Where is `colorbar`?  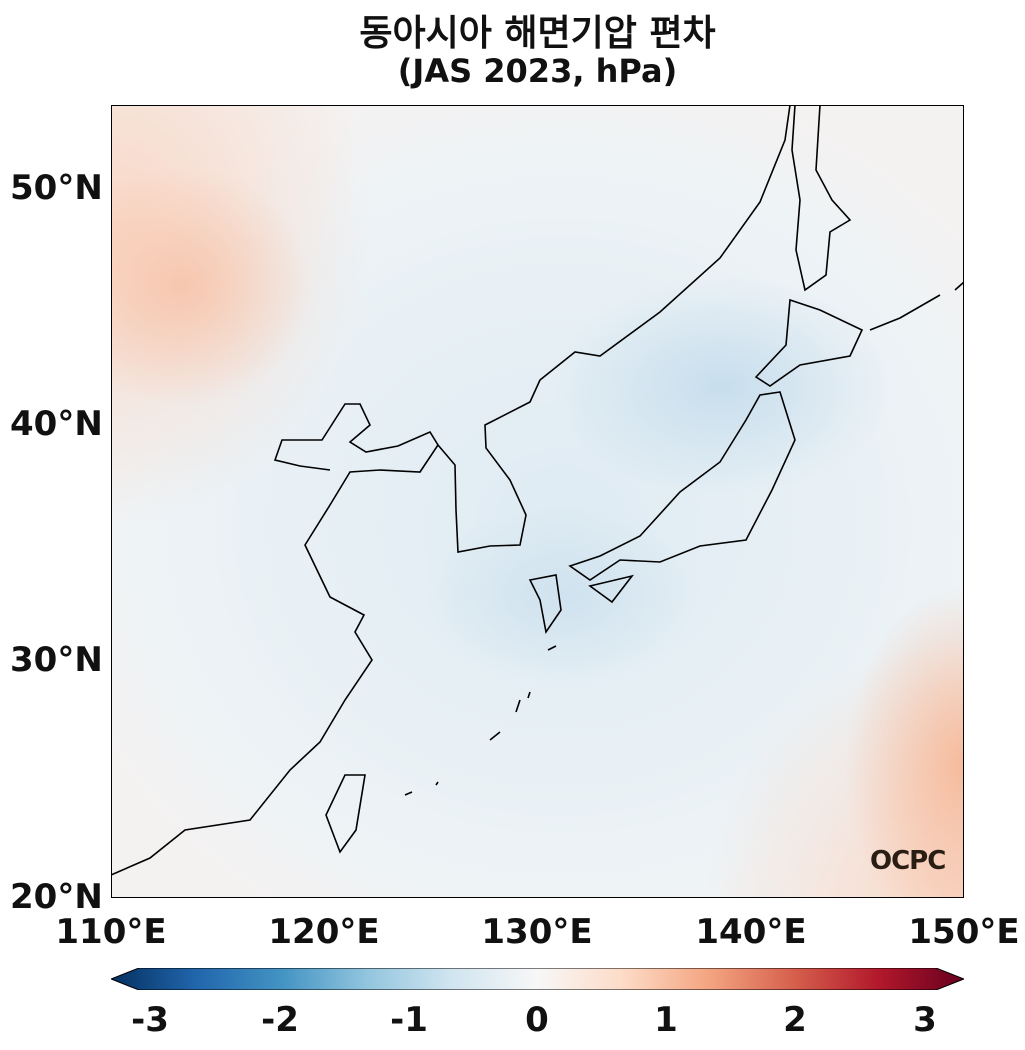
colorbar is located at coordinates (537, 979).